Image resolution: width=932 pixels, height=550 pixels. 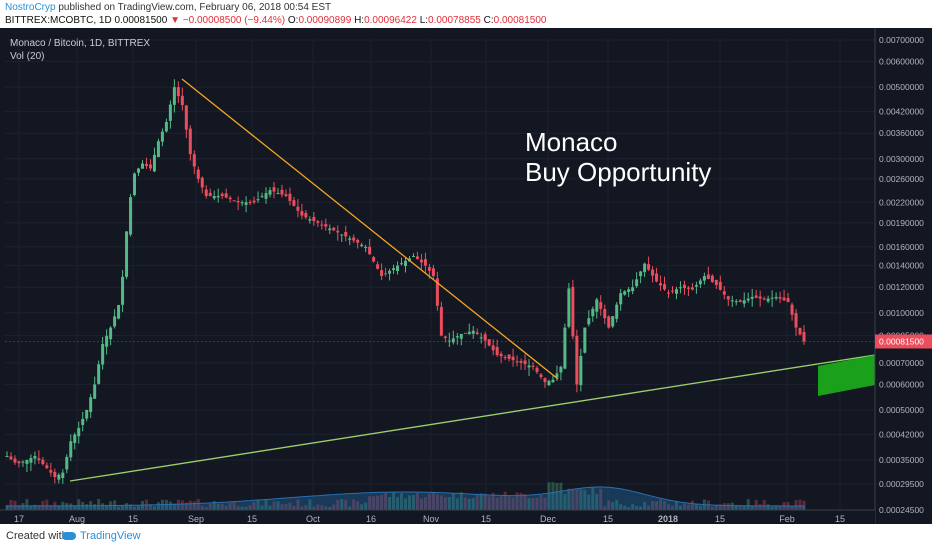 I want to click on annotation-subtitle: Buy Opportunity, so click(x=618, y=172).